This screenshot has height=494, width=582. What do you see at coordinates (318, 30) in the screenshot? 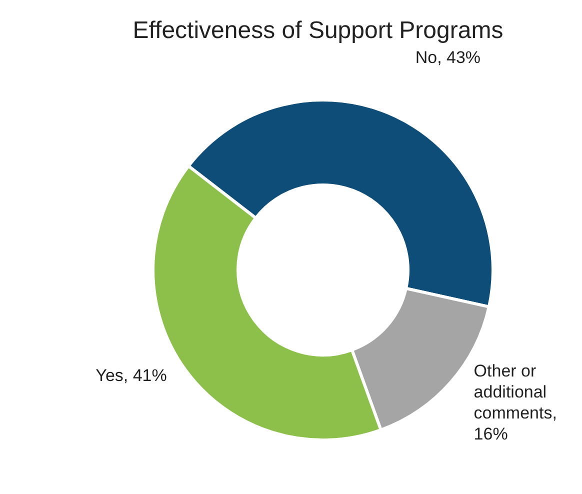
I see `chart-title: Effectiveness of Support Programs` at bounding box center [318, 30].